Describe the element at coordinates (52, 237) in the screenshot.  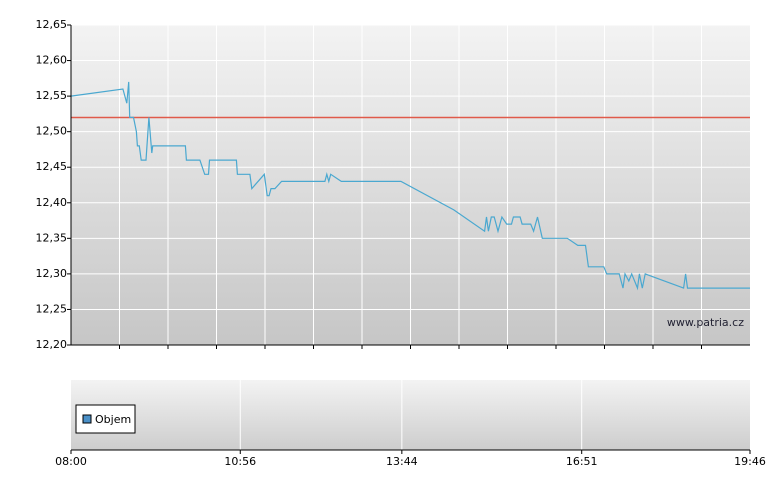
I see `y-tick-label: 12,35` at that location.